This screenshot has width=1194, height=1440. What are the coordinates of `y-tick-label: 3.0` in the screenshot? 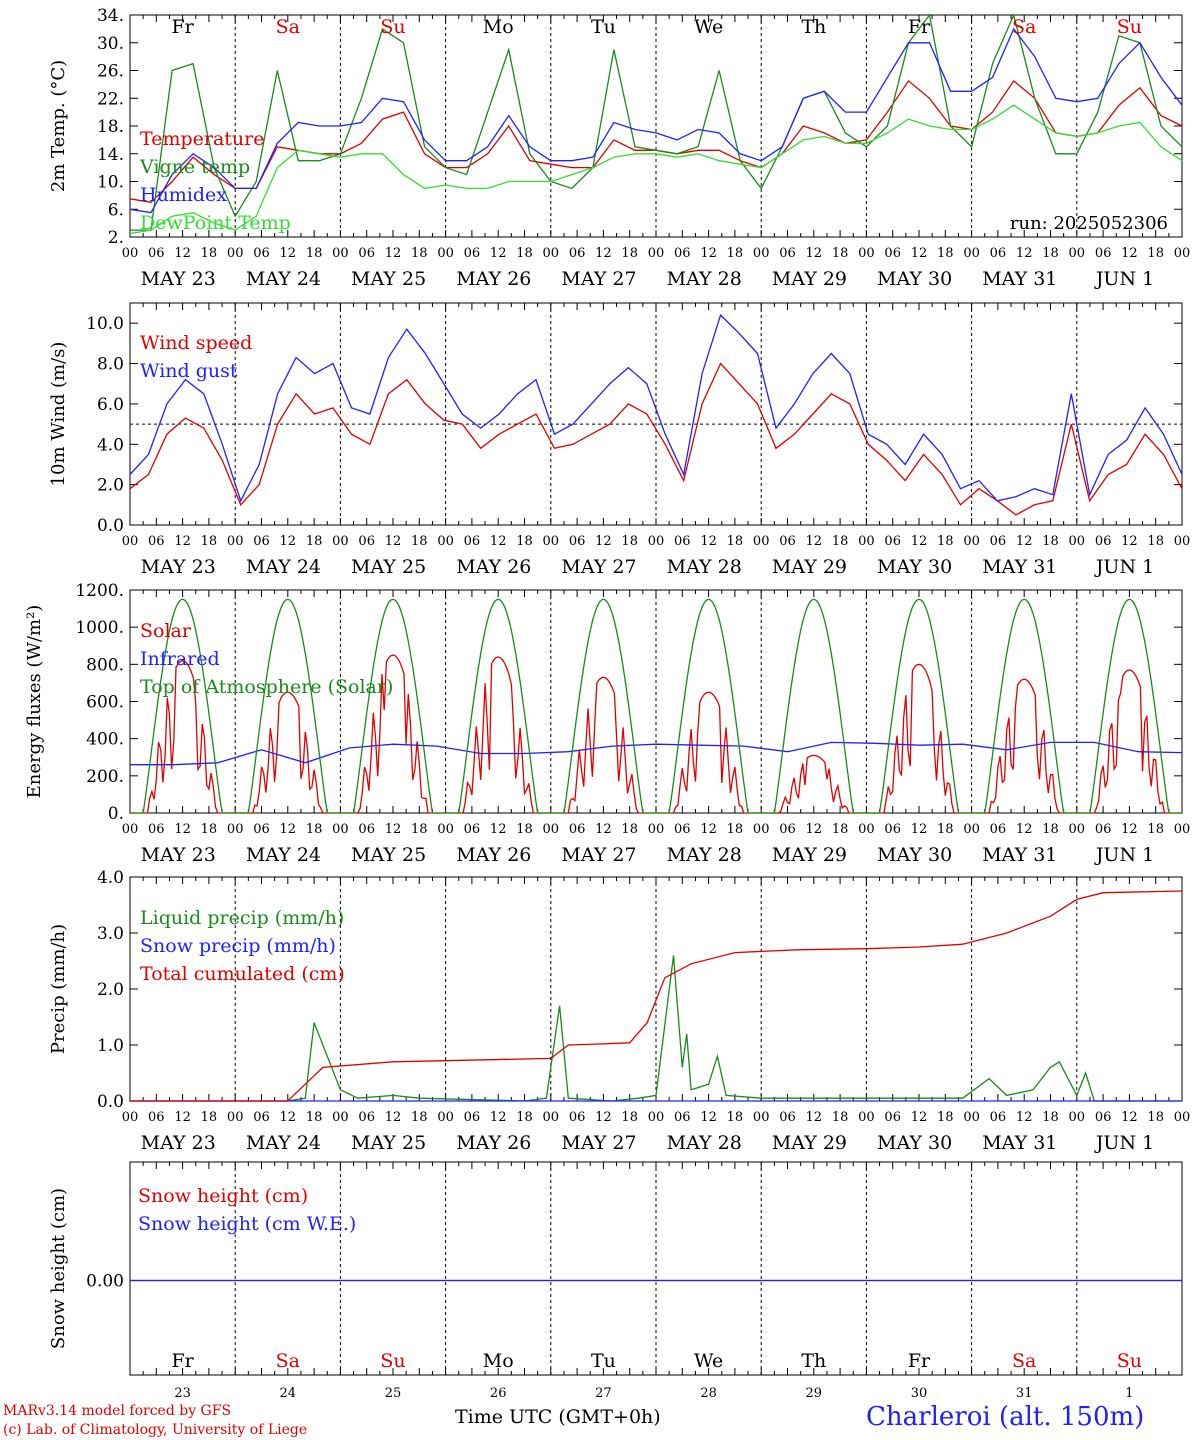 It's located at (110, 934).